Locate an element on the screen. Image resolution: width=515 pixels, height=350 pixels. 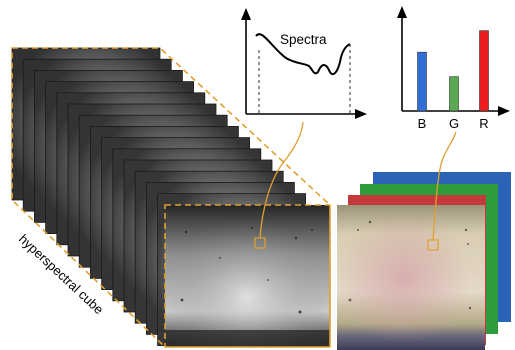
bar-label-b: B is located at coordinates (422, 123).